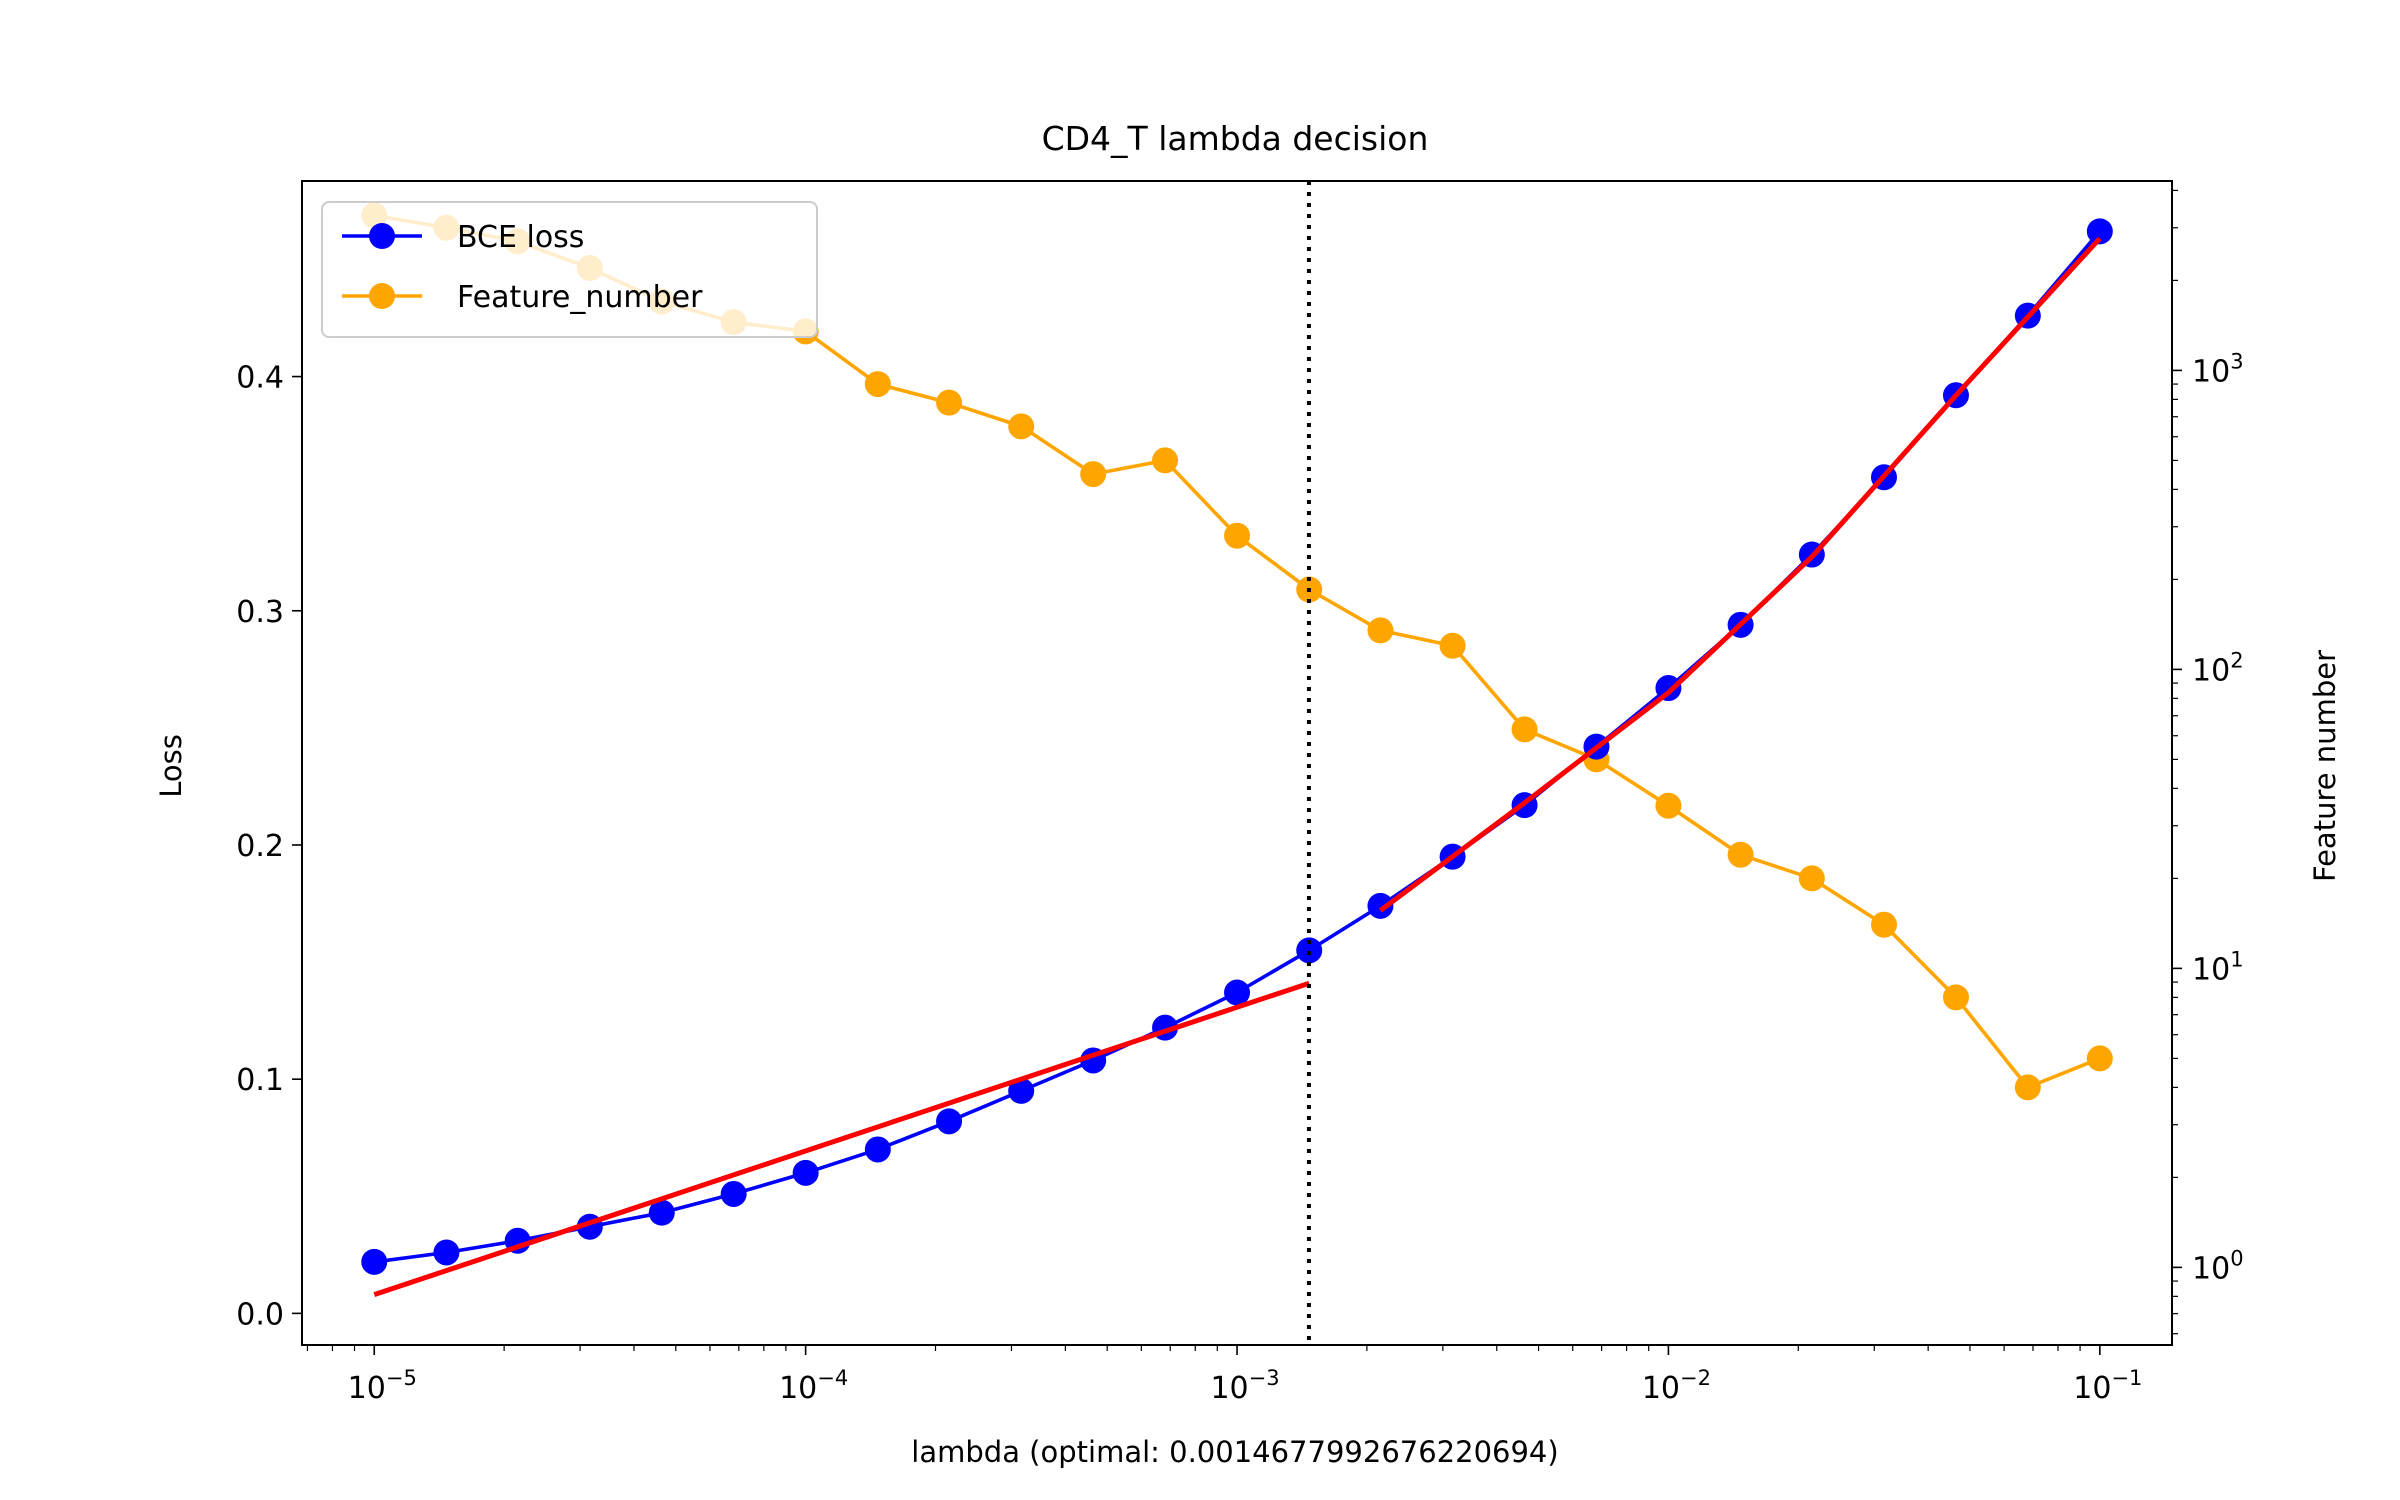  What do you see at coordinates (580, 297) in the screenshot?
I see `legend-label-feature-number: Feature_number` at bounding box center [580, 297].